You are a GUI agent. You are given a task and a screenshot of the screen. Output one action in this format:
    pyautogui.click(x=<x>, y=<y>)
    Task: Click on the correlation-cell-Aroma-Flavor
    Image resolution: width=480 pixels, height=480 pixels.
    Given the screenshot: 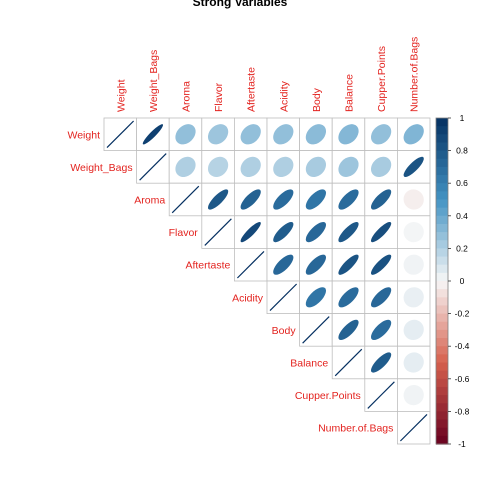 What is the action you would take?
    pyautogui.click(x=218, y=199)
    